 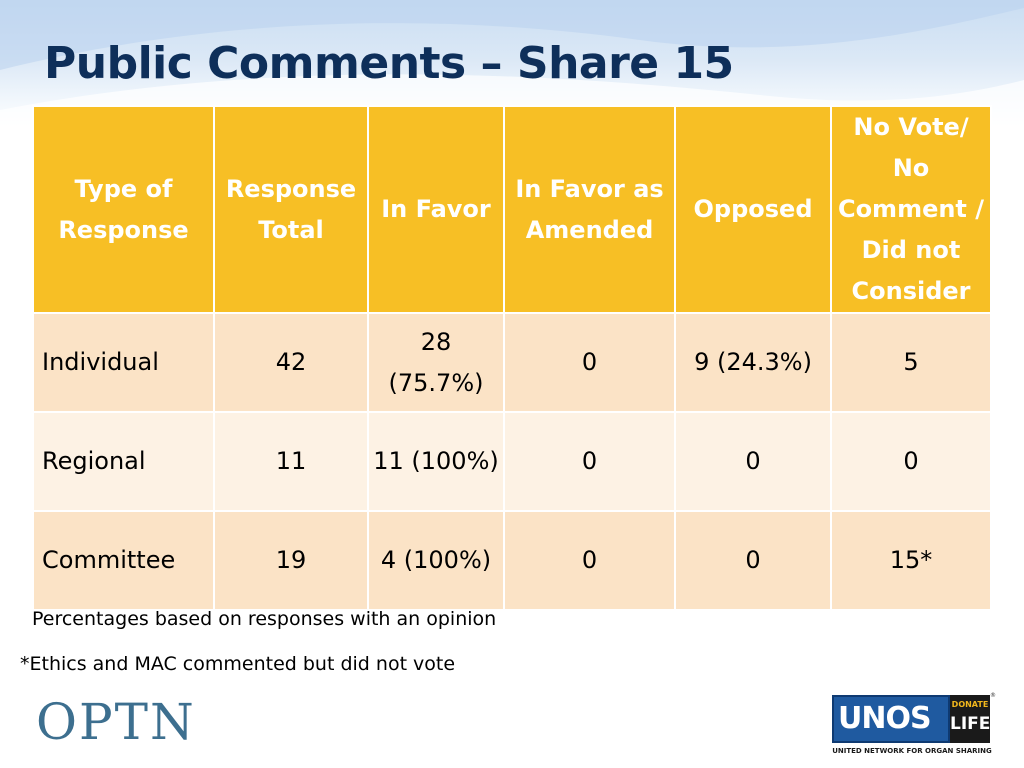 I want to click on table-row: Individual 42 28 (75.7%) 0 9 (24.3%) 5, so click(x=512, y=362).